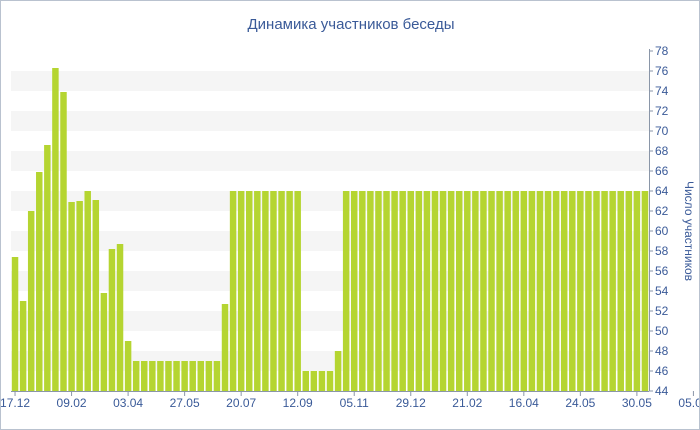  I want to click on y-tick-label: 44, so click(662, 391).